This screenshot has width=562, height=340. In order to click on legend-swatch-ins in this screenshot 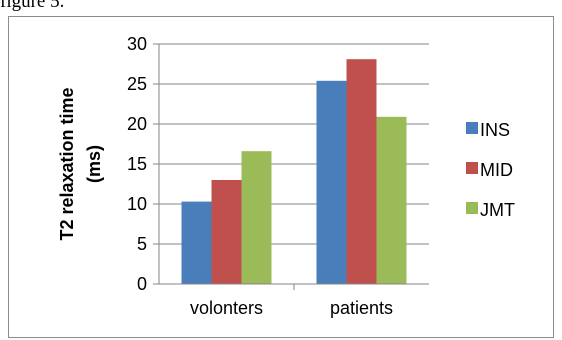, I will do `click(472, 128)`.